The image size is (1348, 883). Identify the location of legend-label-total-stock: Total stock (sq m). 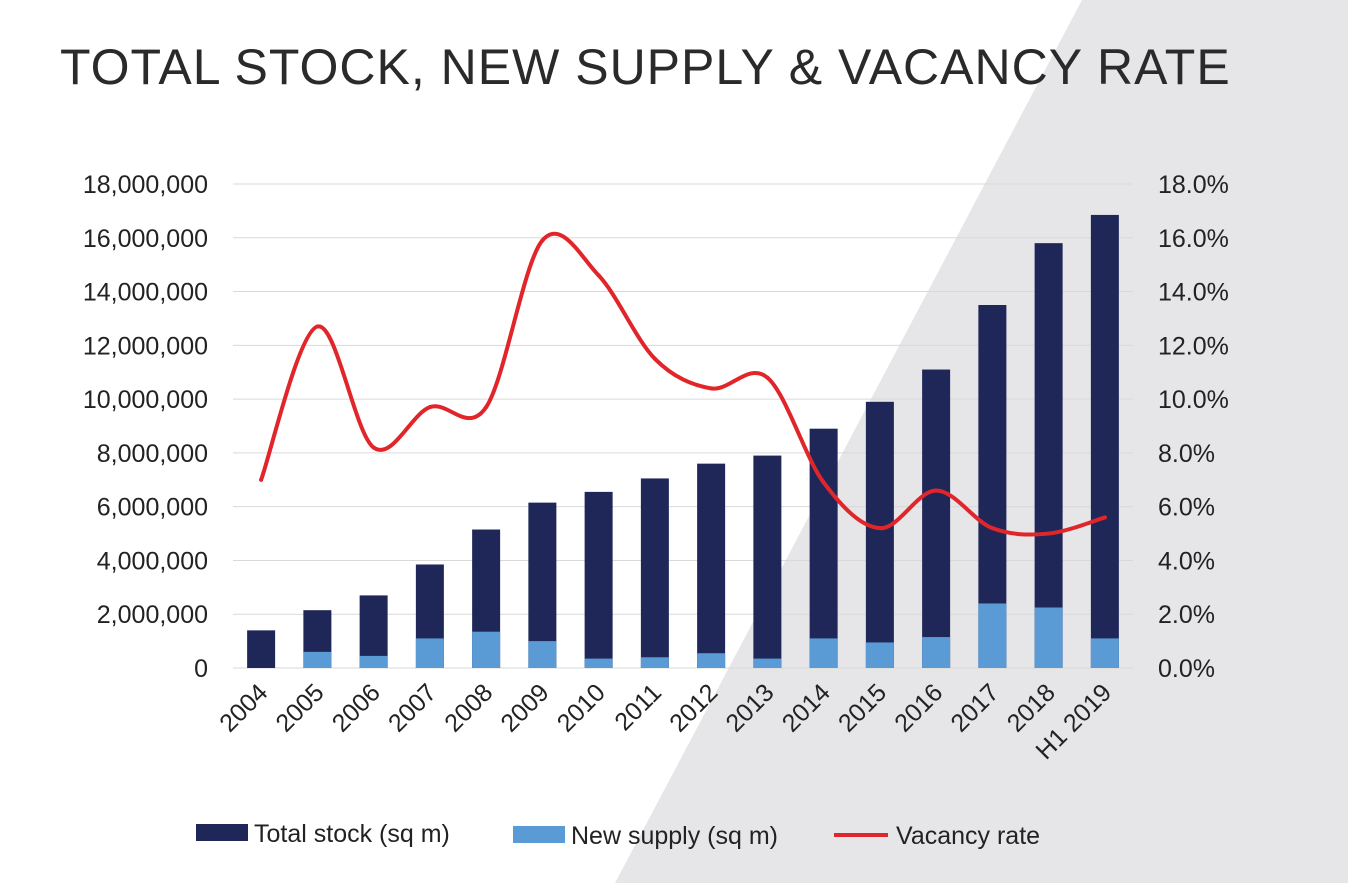
(352, 834).